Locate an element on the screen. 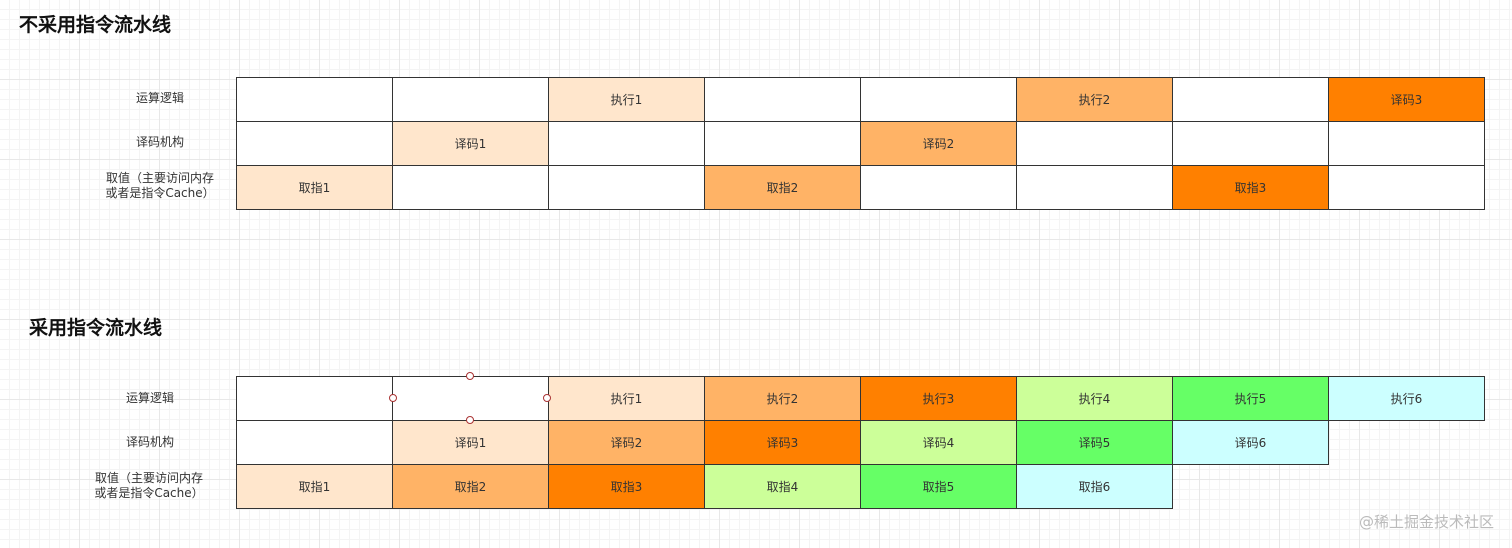  section2-label-fetch-line1: 取值（主要访问内存 is located at coordinates (148, 478).